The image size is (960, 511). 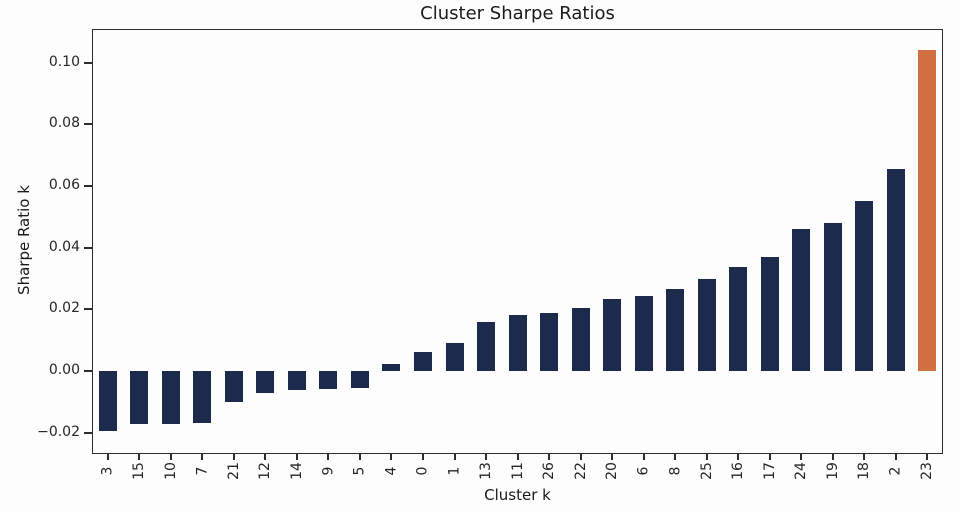 What do you see at coordinates (64, 370) in the screenshot?
I see `y-tick-label: 0.00` at bounding box center [64, 370].